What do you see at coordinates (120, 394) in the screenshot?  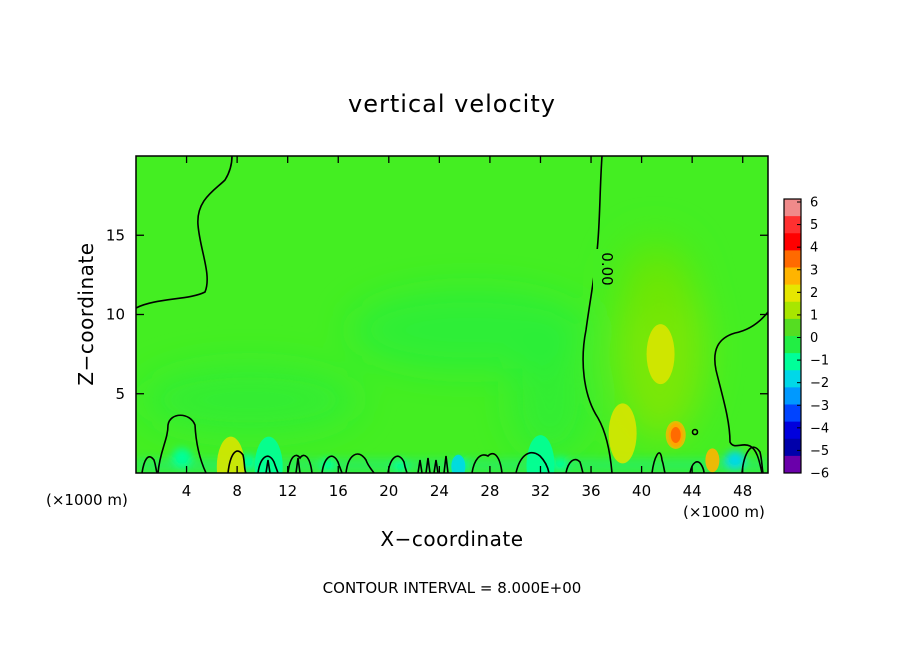 I see `y-tick-label: 5` at bounding box center [120, 394].